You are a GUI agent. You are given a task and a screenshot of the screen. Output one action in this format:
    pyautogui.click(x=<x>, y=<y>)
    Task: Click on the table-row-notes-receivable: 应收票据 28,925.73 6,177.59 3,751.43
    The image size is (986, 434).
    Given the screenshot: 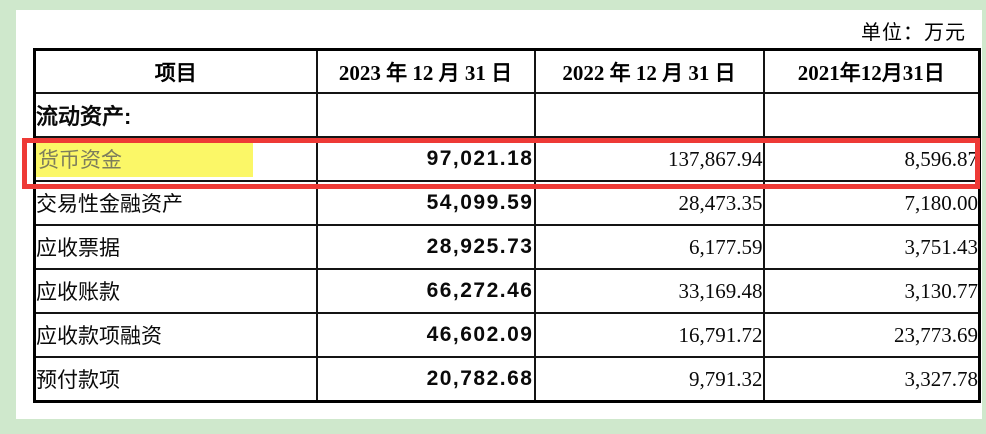 What is the action you would take?
    pyautogui.click(x=507, y=247)
    